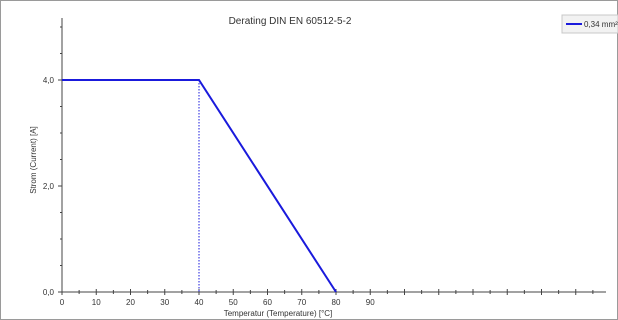 The height and width of the screenshot is (320, 618). I want to click on chart-title: Derating DIN EN 60512-5-2, so click(290, 21).